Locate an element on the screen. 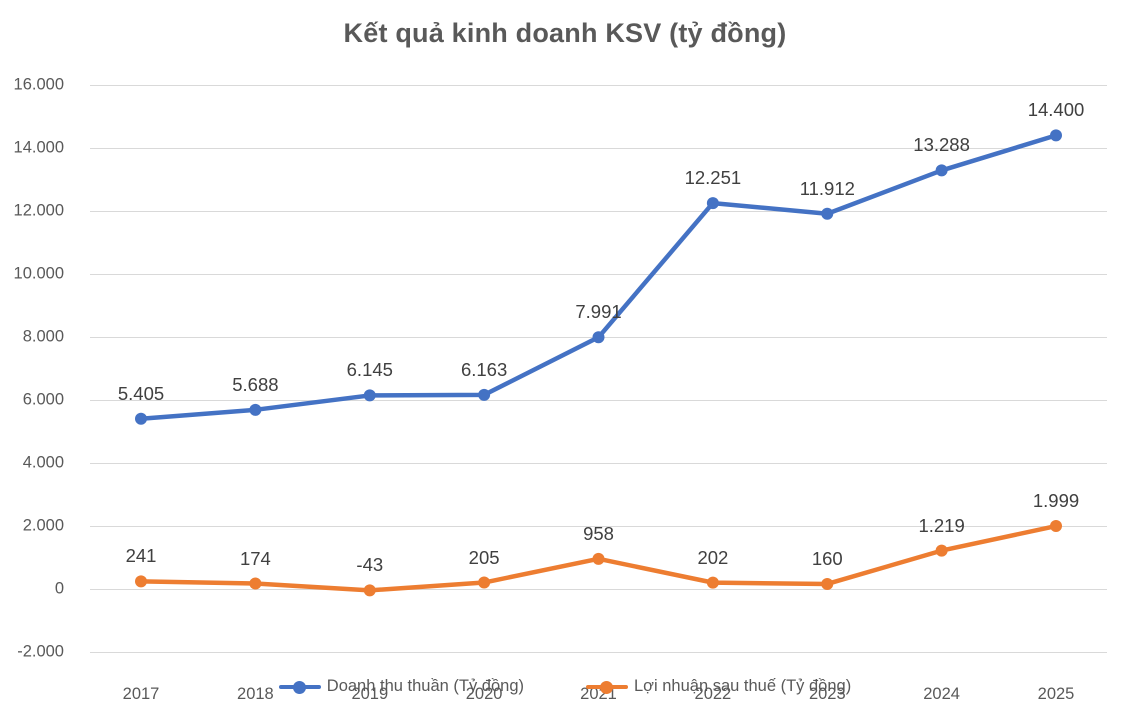 This screenshot has height=722, width=1130. data-point-label: 13.288 is located at coordinates (941, 145).